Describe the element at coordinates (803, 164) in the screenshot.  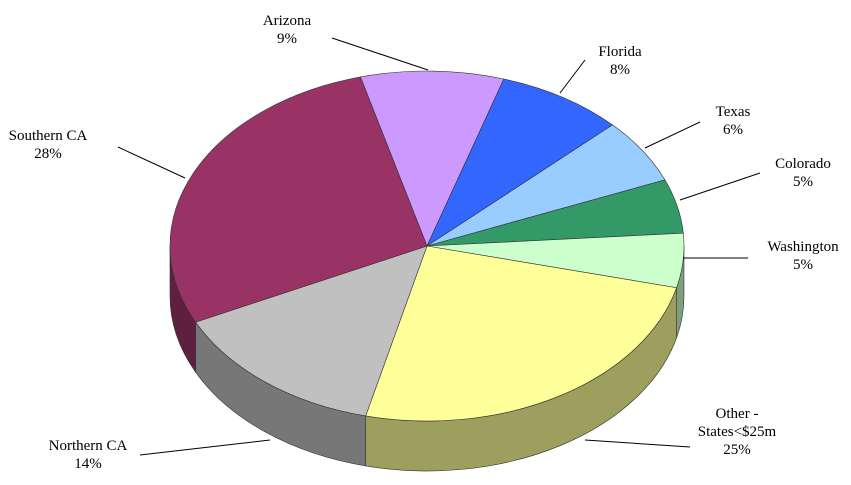
I see `category-name: Colorado` at that location.